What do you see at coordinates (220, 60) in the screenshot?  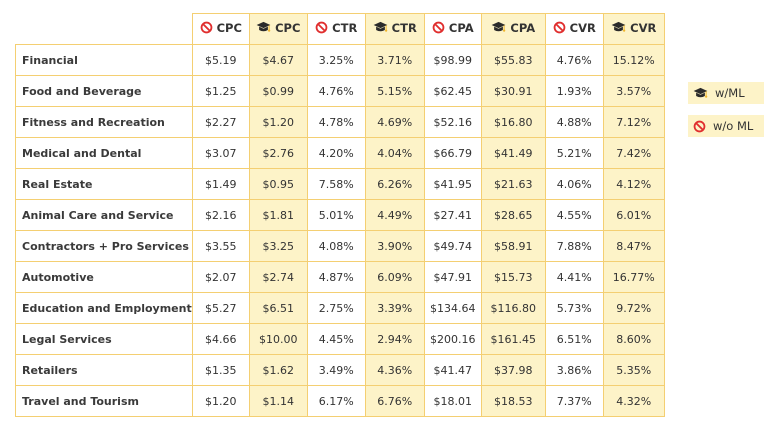 I see `table-cell-cpc-no-ml: $5.19` at bounding box center [220, 60].